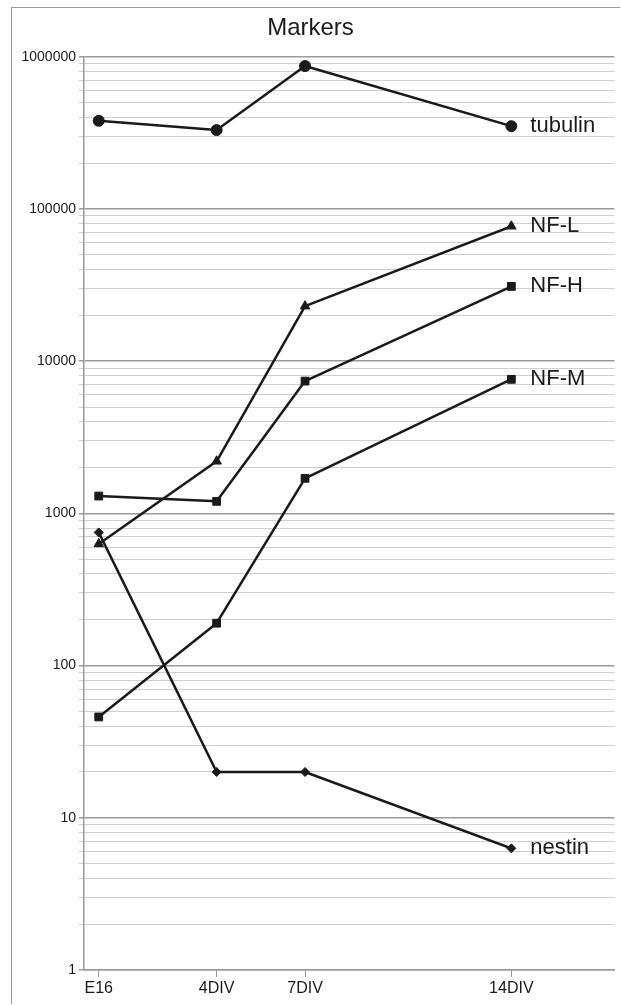 The height and width of the screenshot is (1005, 621). What do you see at coordinates (49, 55) in the screenshot?
I see `y-tick-label: 1000000` at bounding box center [49, 55].